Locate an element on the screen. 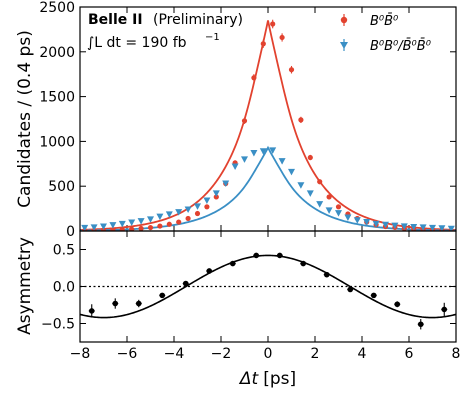 The image size is (461, 394). asym-y-axis-label: Asymmetry is located at coordinates (25, 286).